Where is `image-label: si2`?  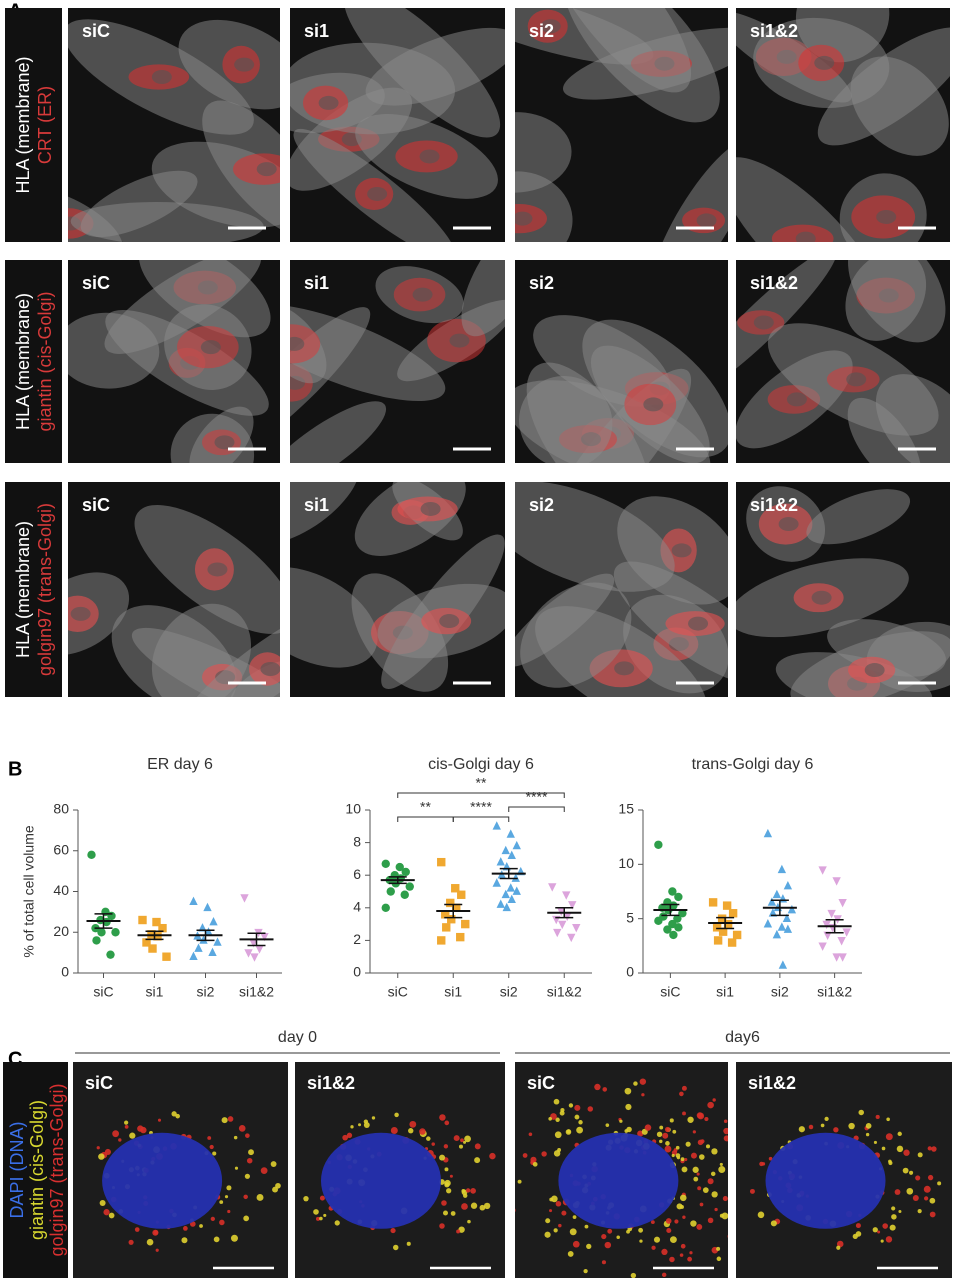 image-label: si2 is located at coordinates (541, 505).